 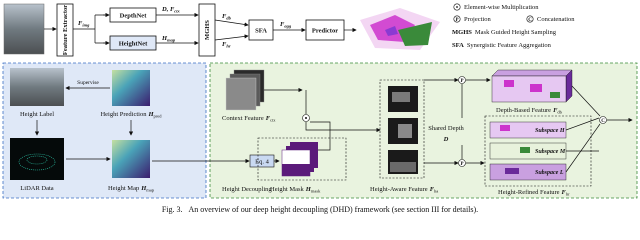 What do you see at coordinates (404, 190) in the screenshot?
I see `label: Height-Aware Feature Fha` at bounding box center [404, 190].